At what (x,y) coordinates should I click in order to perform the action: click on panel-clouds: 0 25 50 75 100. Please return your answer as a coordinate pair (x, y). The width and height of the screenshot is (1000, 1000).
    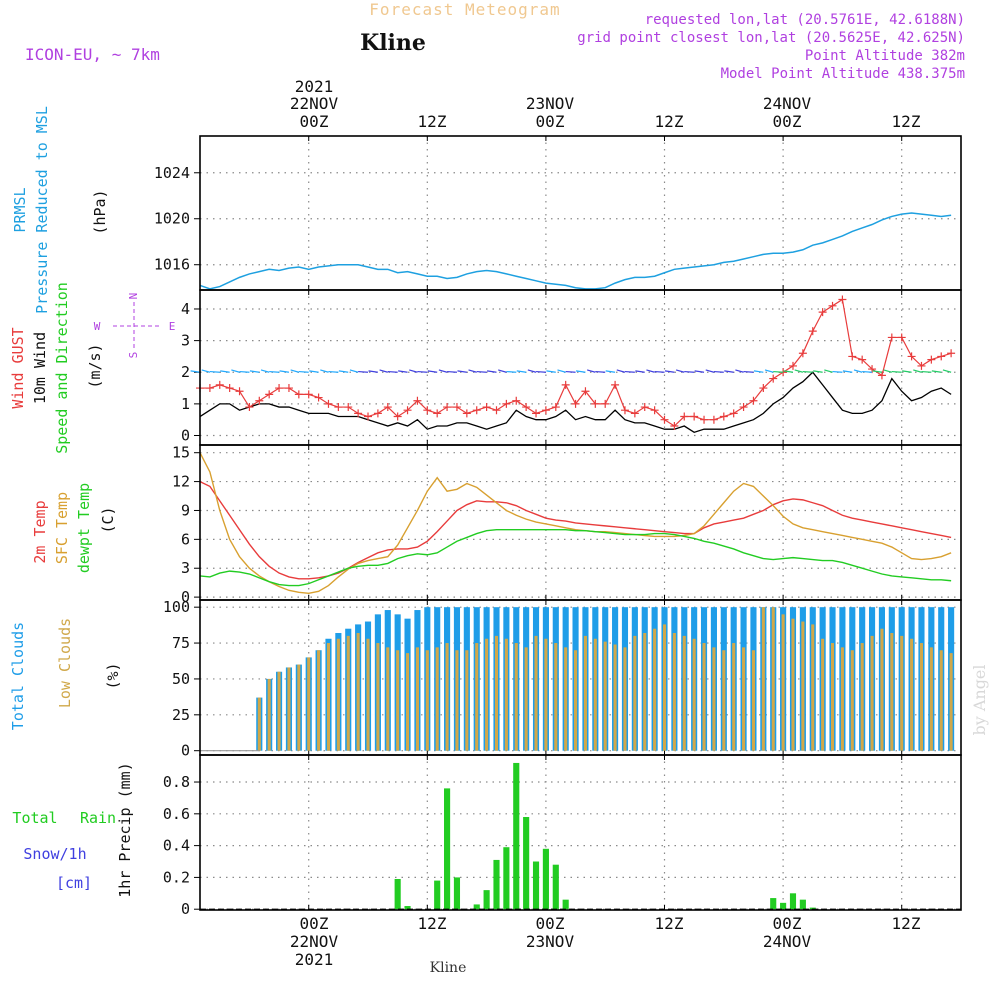
    Looking at the image, I should click on (562, 679).